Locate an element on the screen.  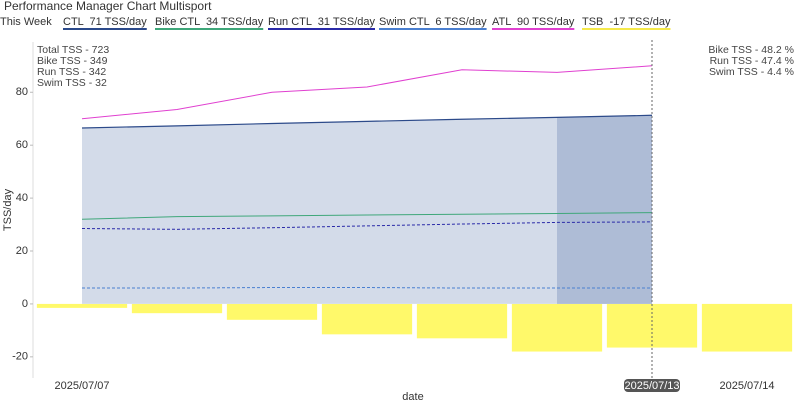
legend-label: This Week is located at coordinates (26, 22).